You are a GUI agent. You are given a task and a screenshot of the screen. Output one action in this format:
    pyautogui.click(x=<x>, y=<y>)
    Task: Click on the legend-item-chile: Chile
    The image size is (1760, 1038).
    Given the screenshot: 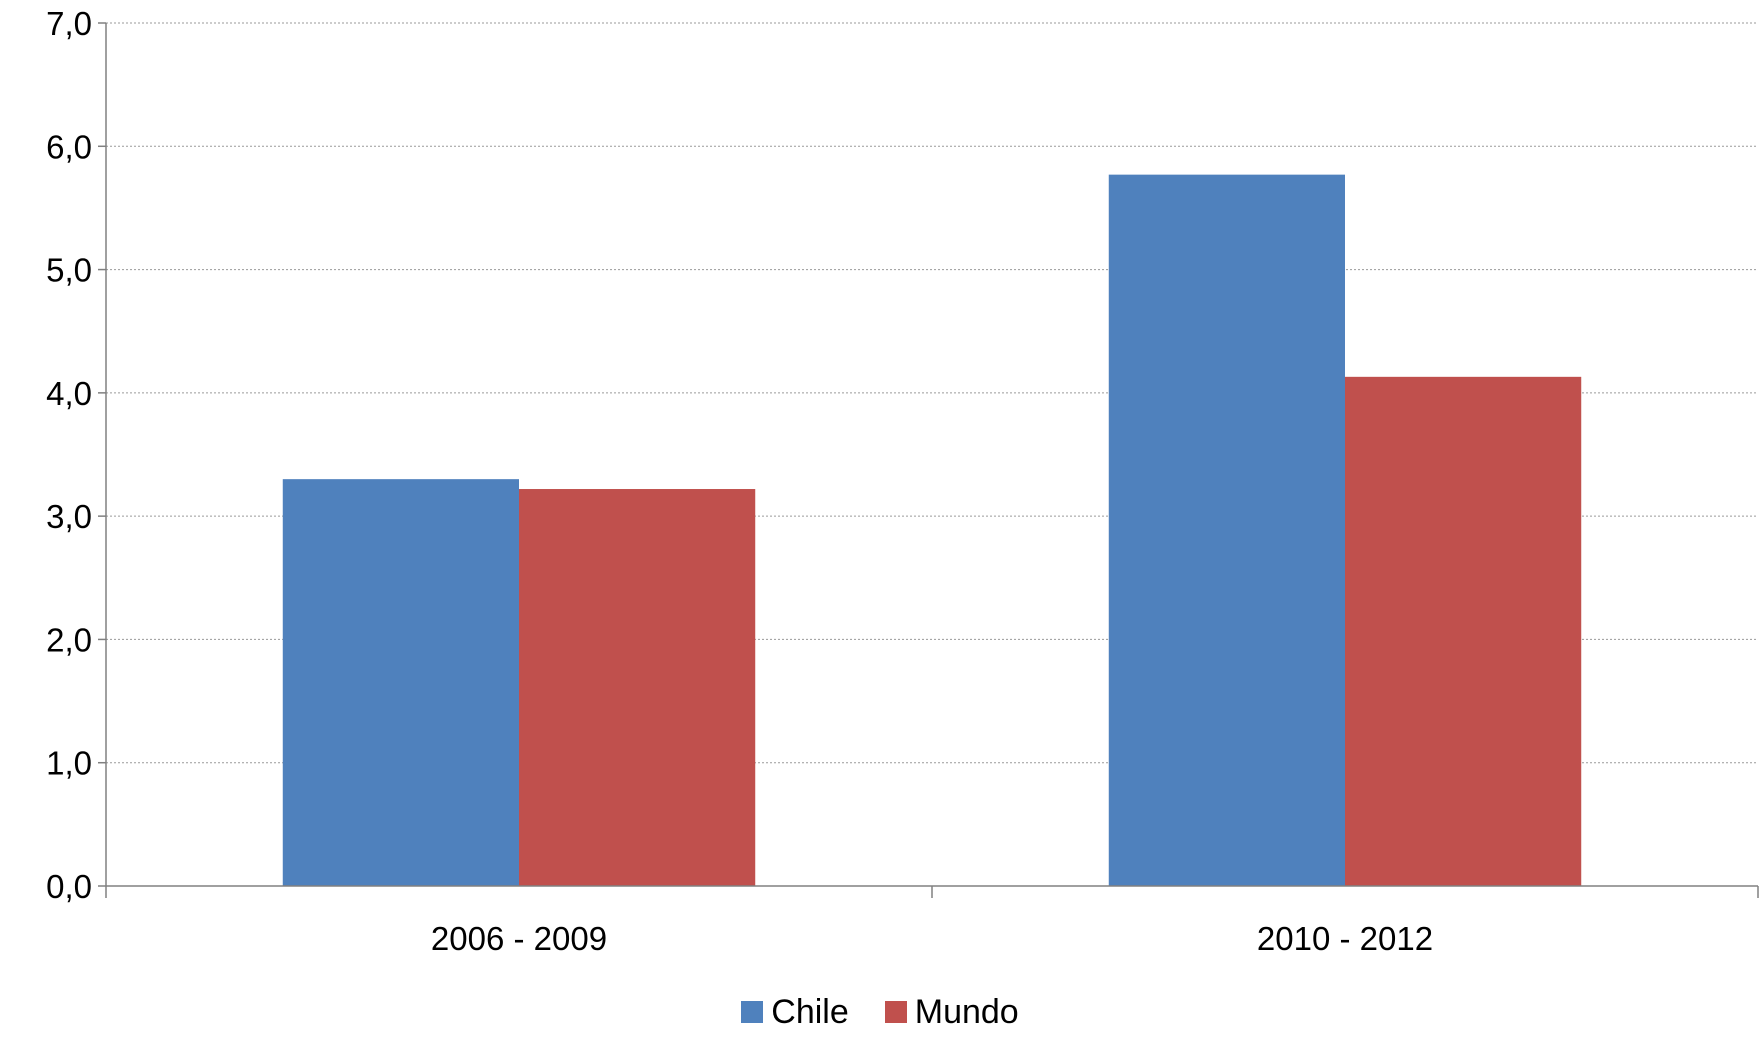 What is the action you would take?
    pyautogui.click(x=795, y=1012)
    